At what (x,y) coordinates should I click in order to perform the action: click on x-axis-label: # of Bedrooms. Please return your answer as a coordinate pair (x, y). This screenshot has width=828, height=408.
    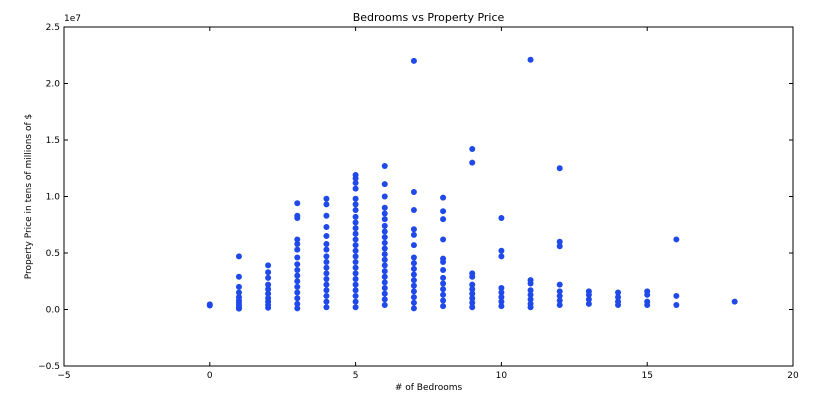
    Looking at the image, I should click on (429, 388).